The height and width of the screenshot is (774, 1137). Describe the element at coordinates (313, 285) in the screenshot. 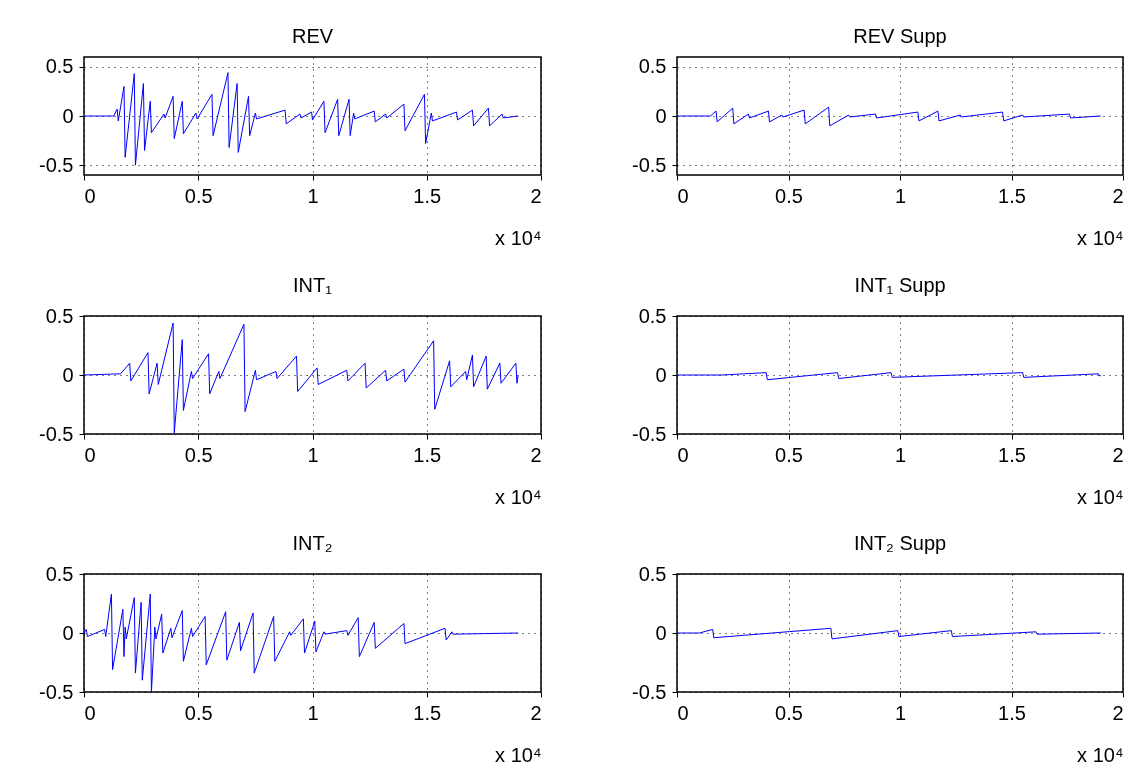

I see `chart-title: INT₁` at that location.